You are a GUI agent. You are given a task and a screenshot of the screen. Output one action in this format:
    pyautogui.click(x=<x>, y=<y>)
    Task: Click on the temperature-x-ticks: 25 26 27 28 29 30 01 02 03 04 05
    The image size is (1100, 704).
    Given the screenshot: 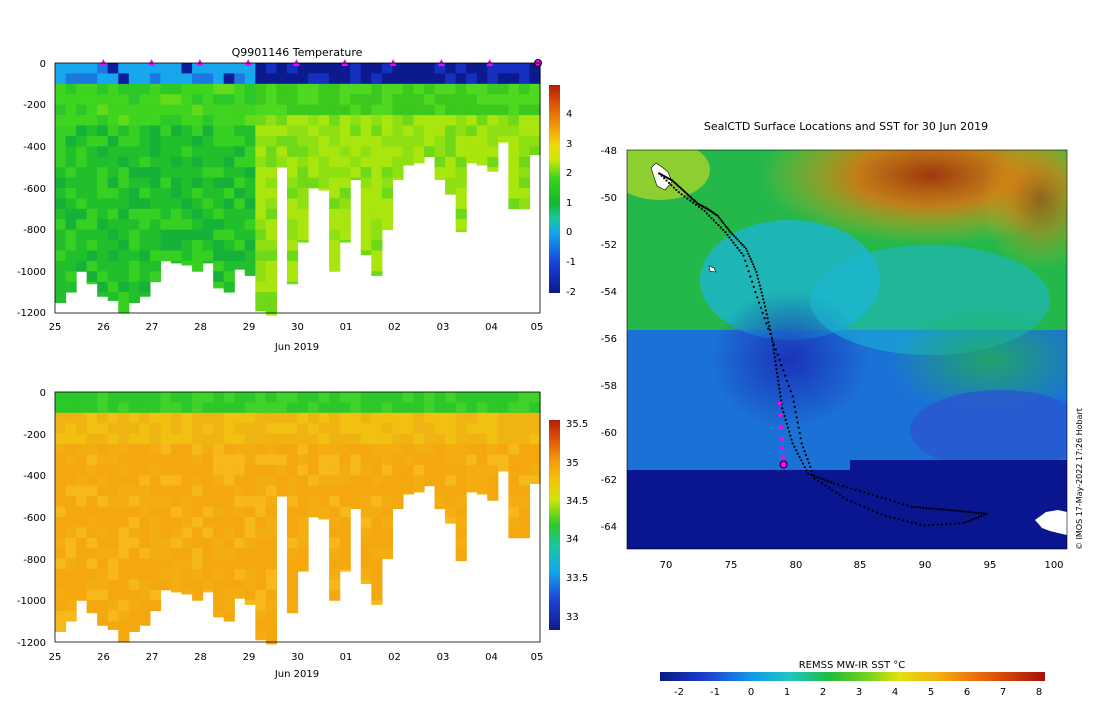 What is the action you would take?
    pyautogui.click(x=296, y=327)
    